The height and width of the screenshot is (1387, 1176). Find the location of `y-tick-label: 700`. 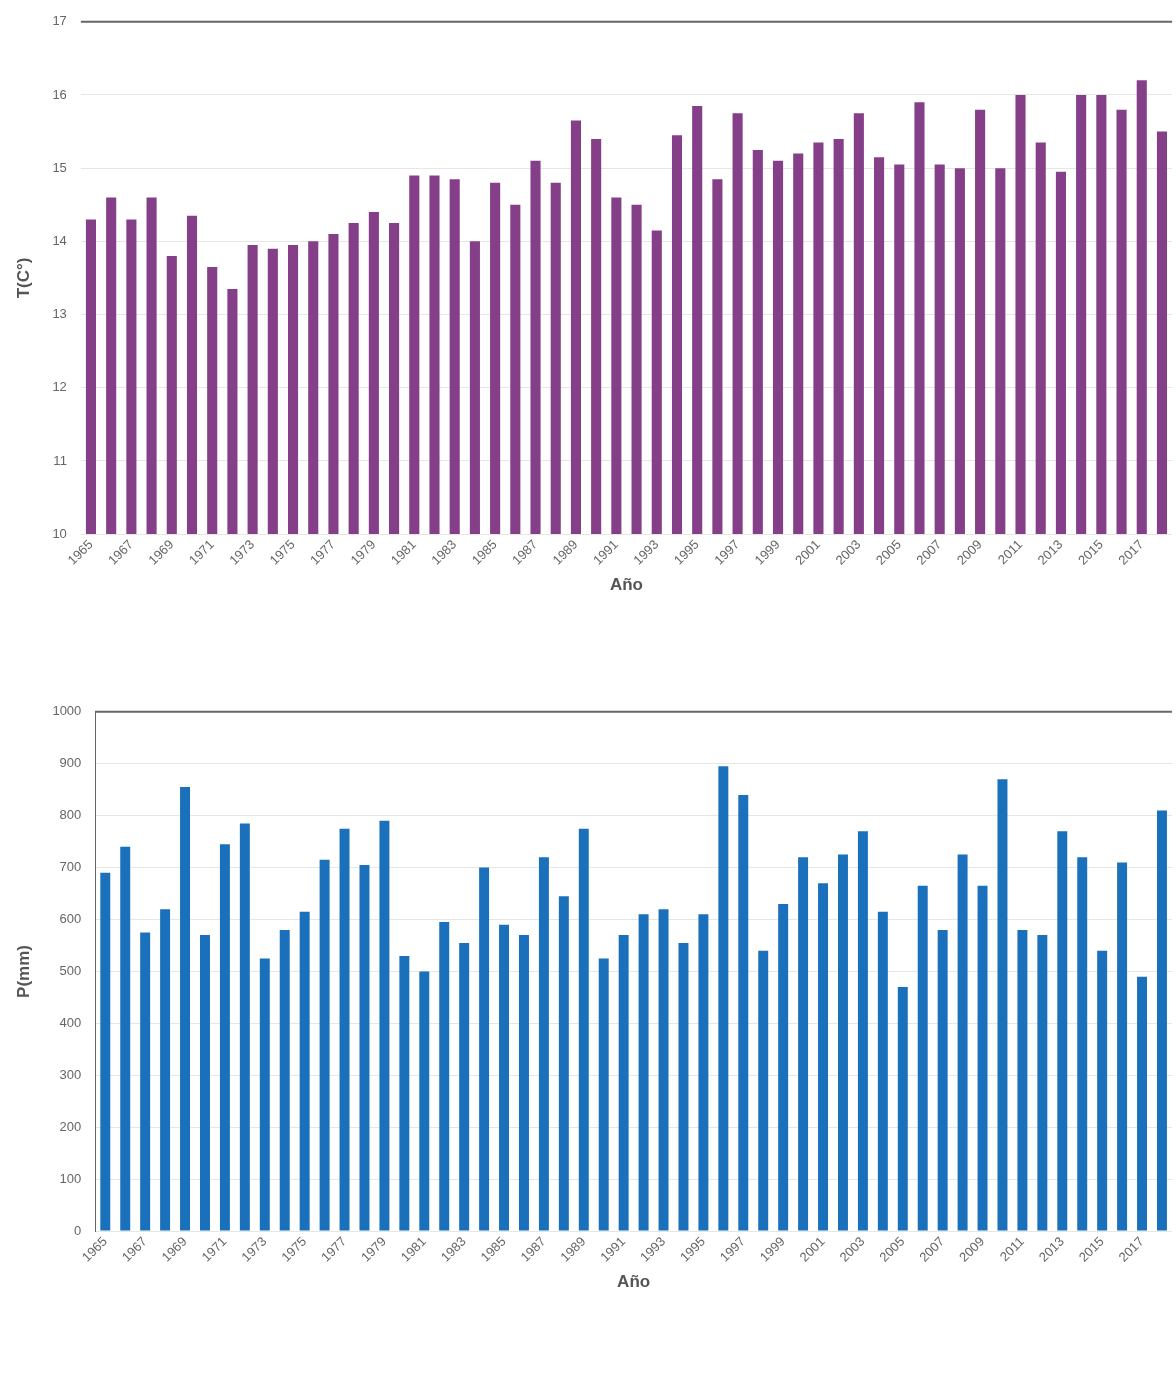

y-tick-label: 700 is located at coordinates (70, 867).